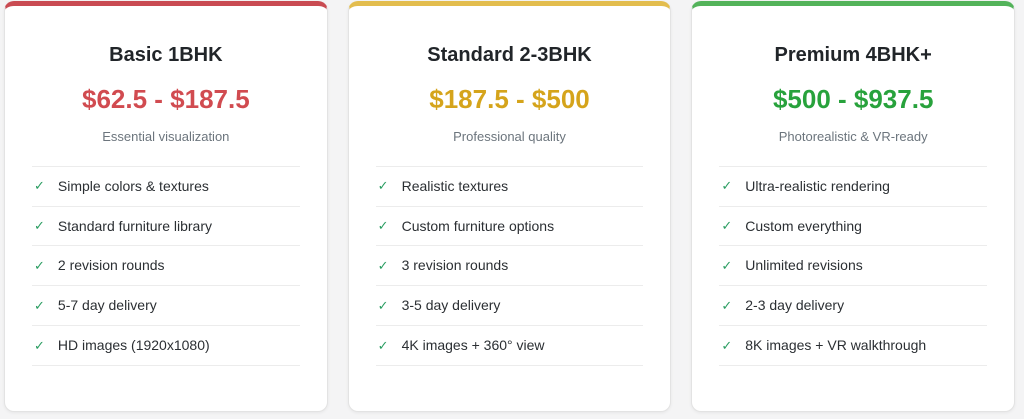 This screenshot has height=419, width=1024. What do you see at coordinates (166, 55) in the screenshot?
I see `plan-title: Basic 1BHK` at bounding box center [166, 55].